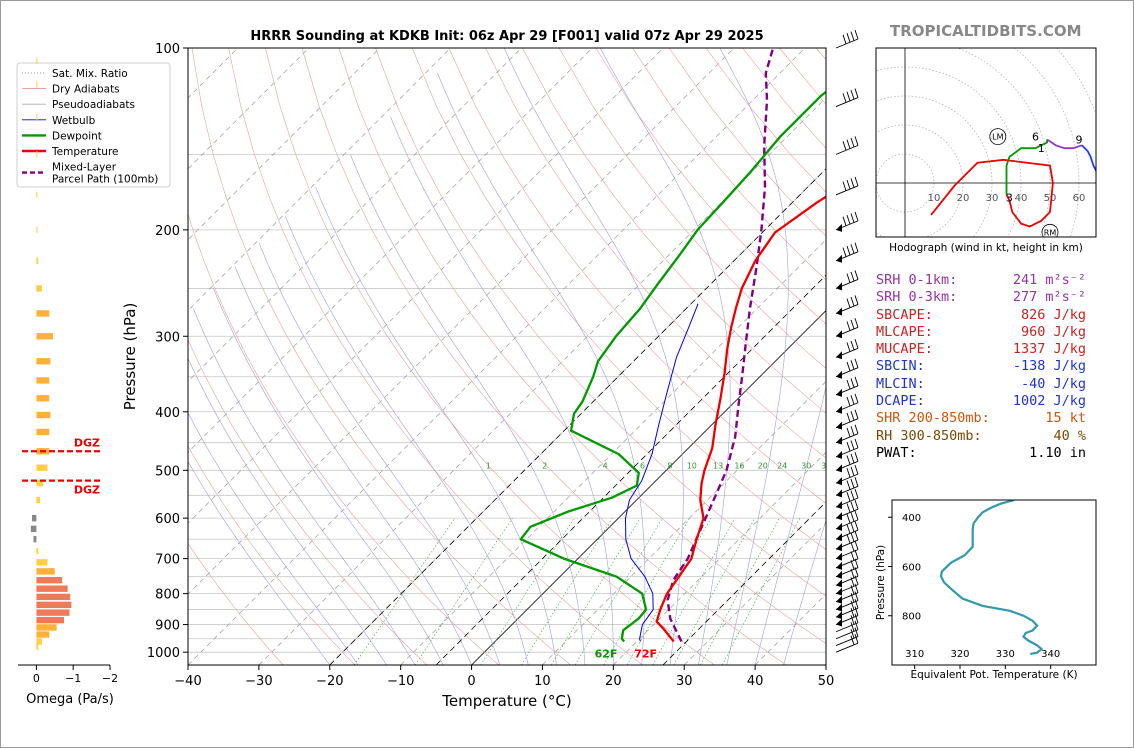  Describe the element at coordinates (718, 465) in the screenshot. I see `mixing-ratio-label: 13` at that location.